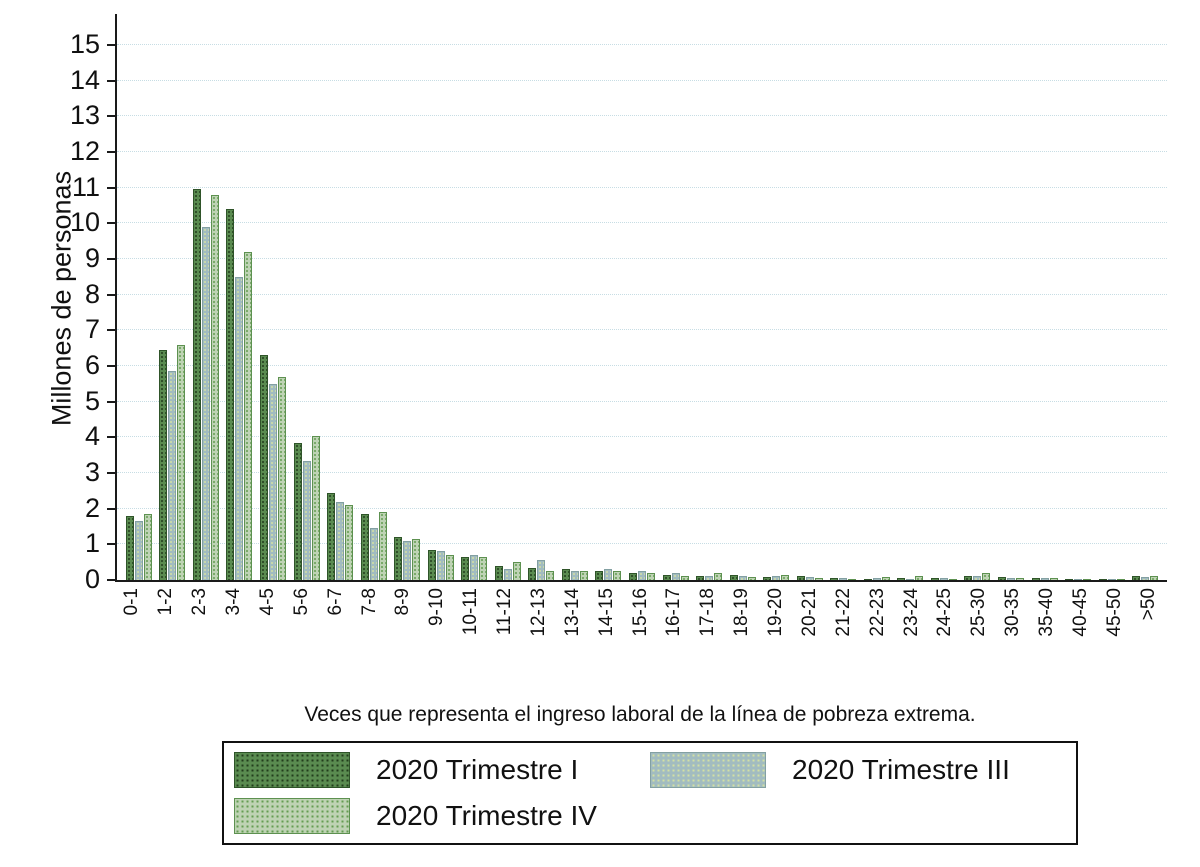  Describe the element at coordinates (572, 612) in the screenshot. I see `x-axis-tick-label: 13-14` at that location.